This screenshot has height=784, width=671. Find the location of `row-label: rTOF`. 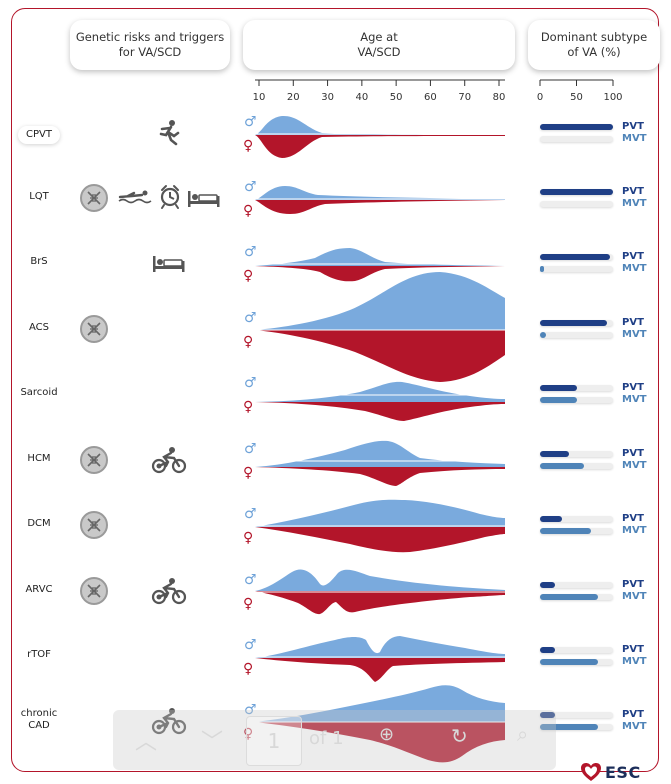

row-label: rTOF is located at coordinates (39, 654).